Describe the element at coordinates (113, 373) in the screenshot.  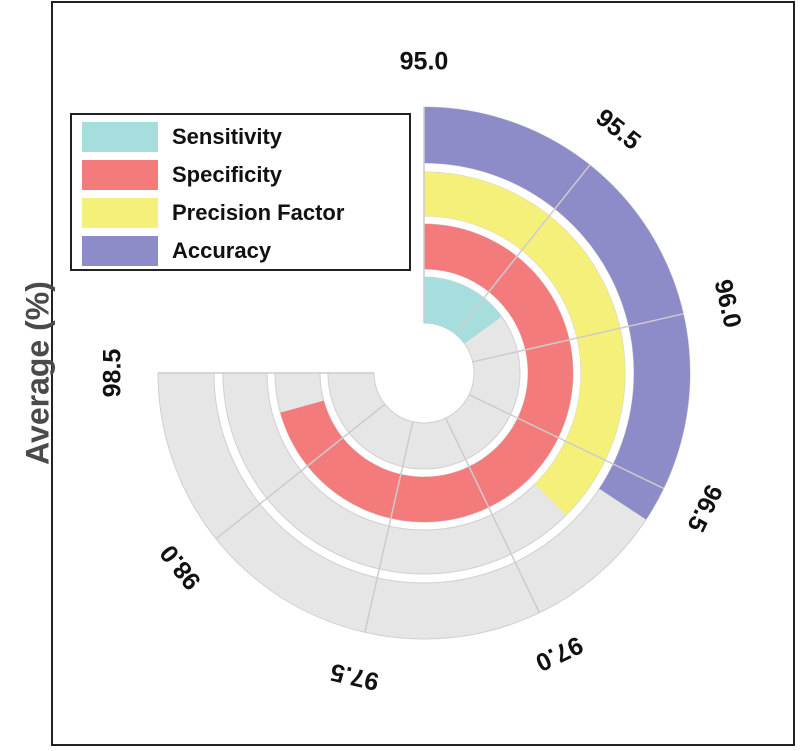
I see `tick-label: 98.5` at that location.